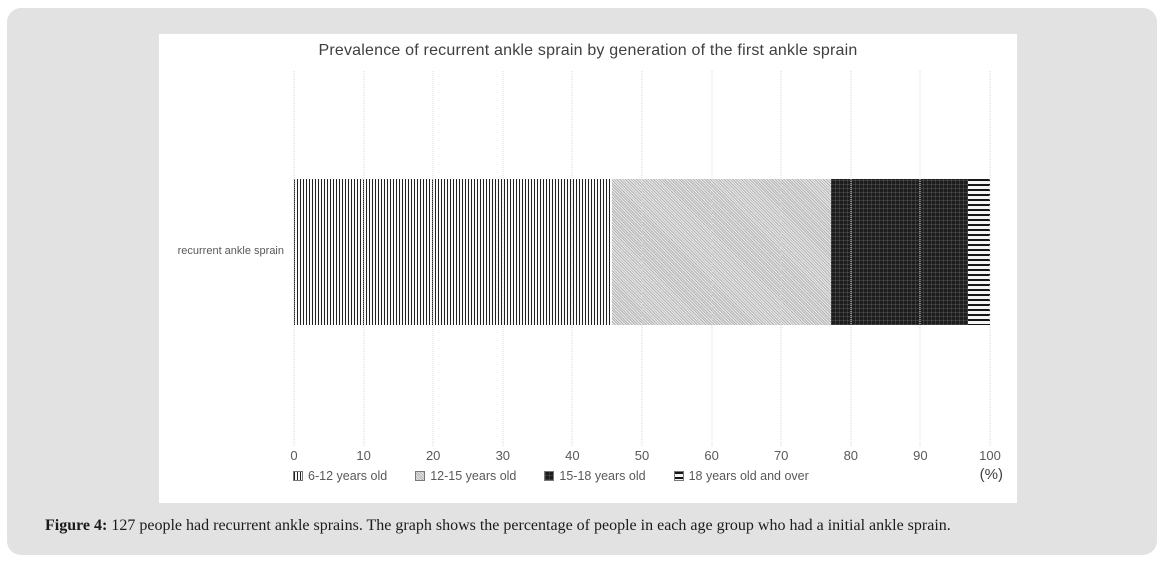 This screenshot has height=567, width=1164. Describe the element at coordinates (711, 455) in the screenshot. I see `x-tick-label: 60` at that location.